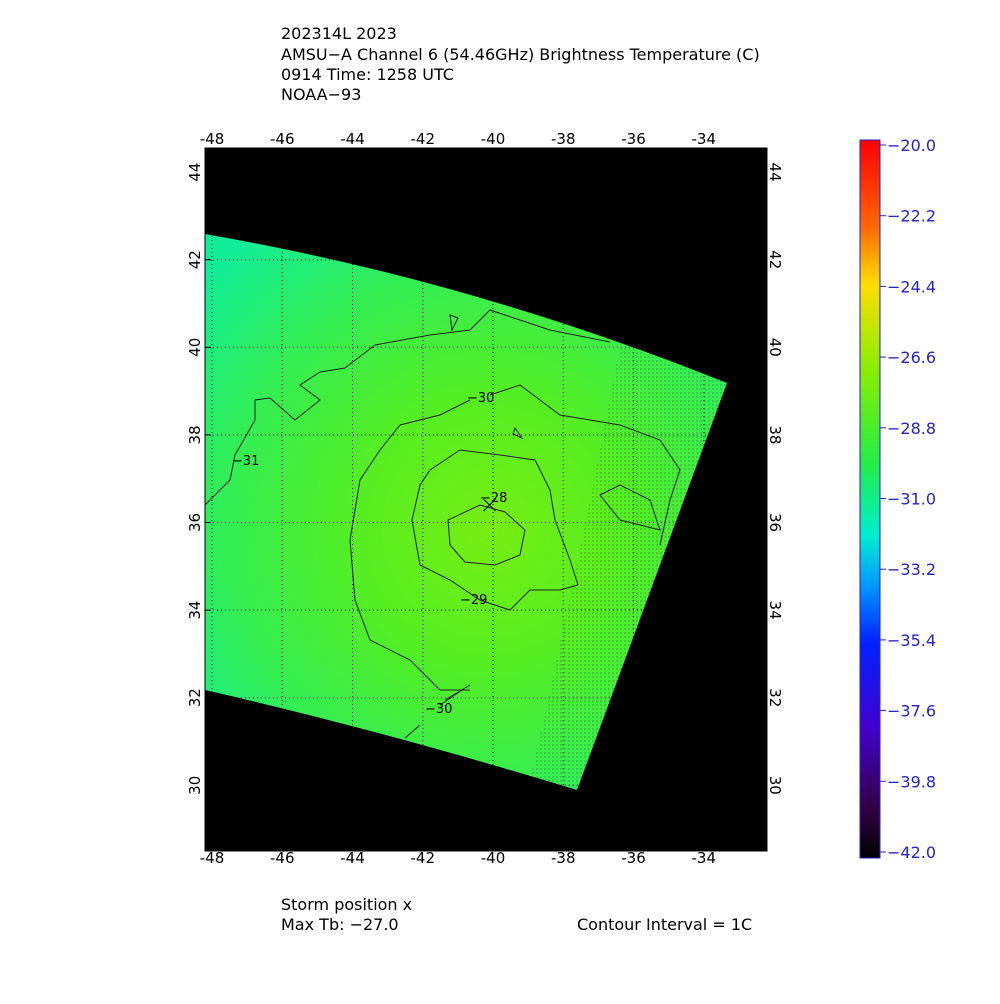 This screenshot has width=1000, height=1004. Describe the element at coordinates (321, 94) in the screenshot. I see `title-line: NOAA−93` at that location.